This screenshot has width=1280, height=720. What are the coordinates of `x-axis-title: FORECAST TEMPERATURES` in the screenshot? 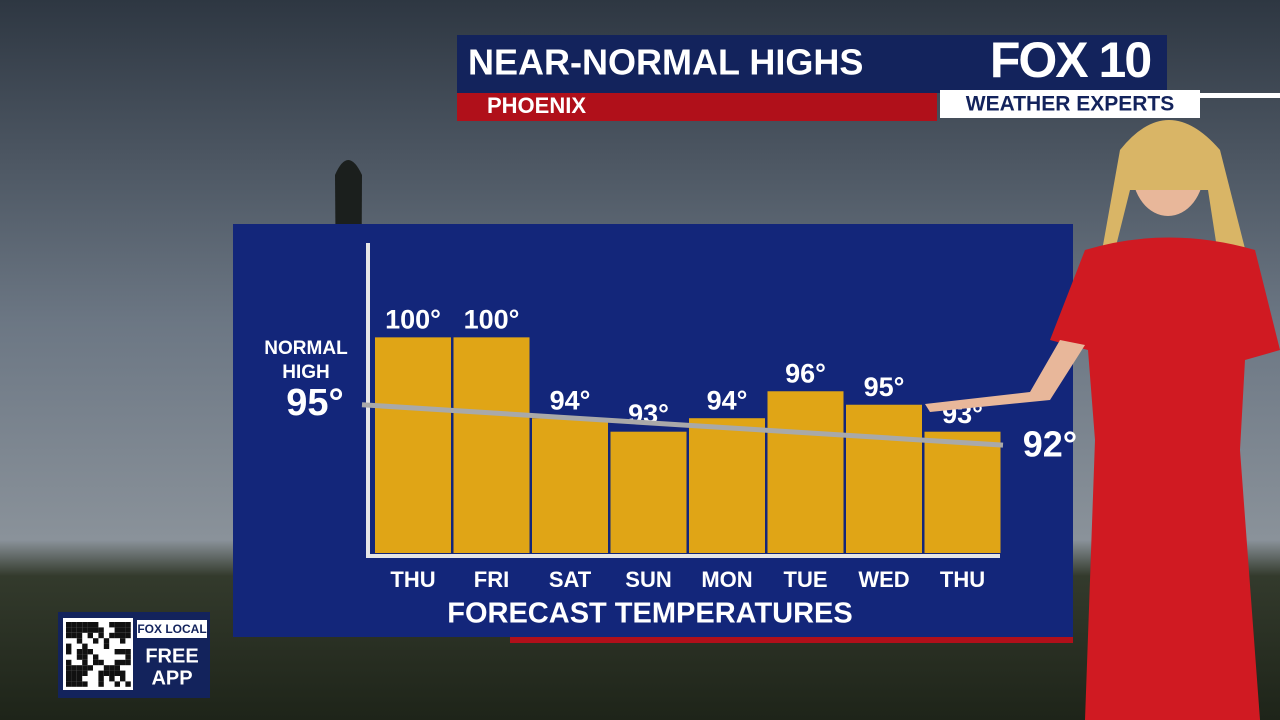 It's located at (649, 614).